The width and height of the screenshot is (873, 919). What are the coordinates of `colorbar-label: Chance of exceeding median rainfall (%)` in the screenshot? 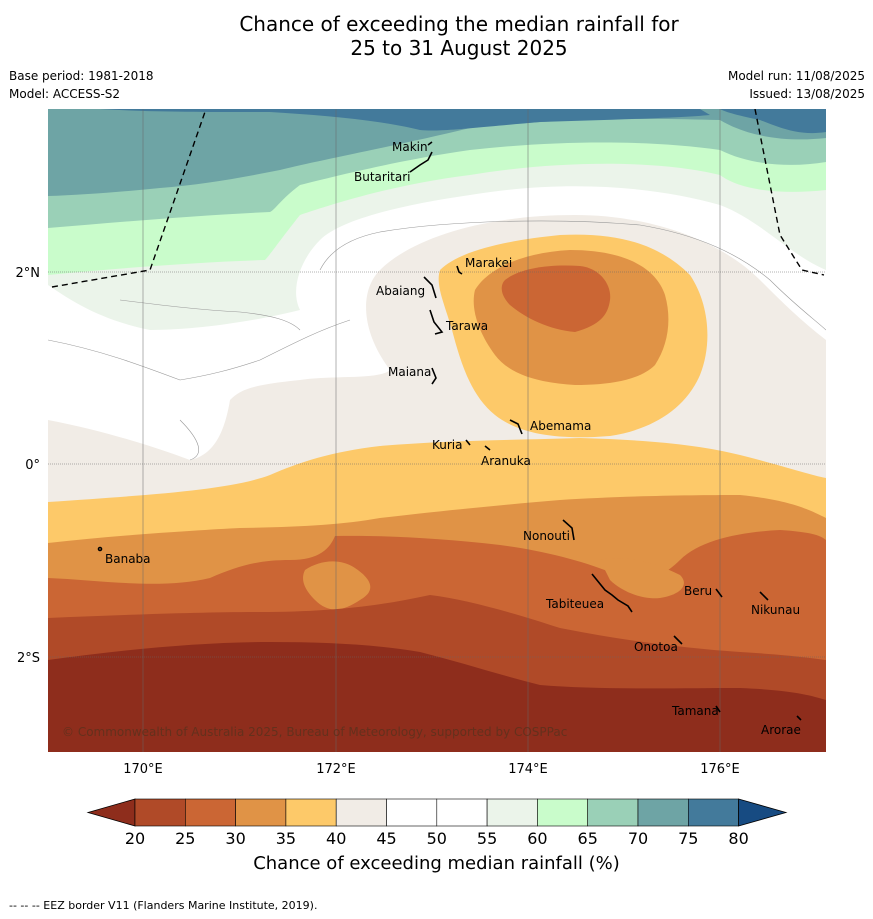 It's located at (436, 863).